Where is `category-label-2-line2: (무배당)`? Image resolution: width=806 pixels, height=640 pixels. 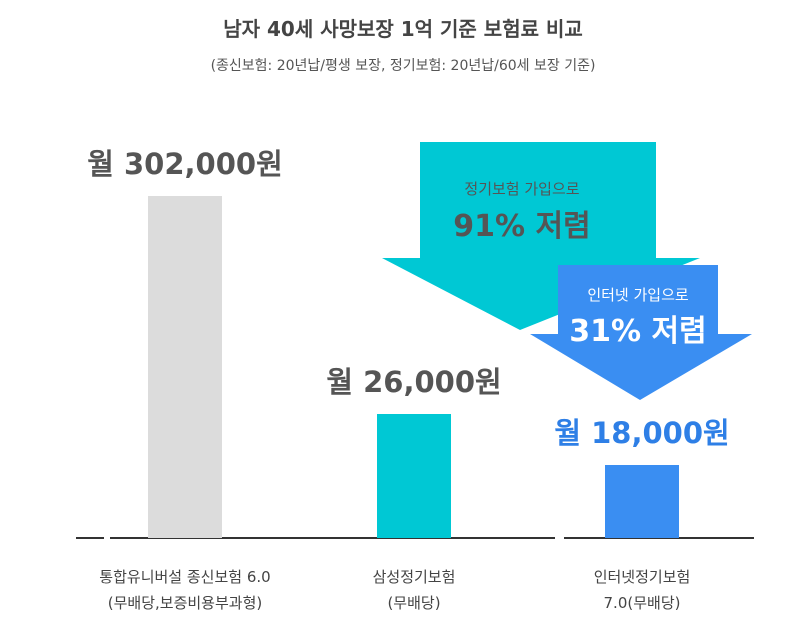 category-label-2-line2: (무배당) is located at coordinates (413, 603).